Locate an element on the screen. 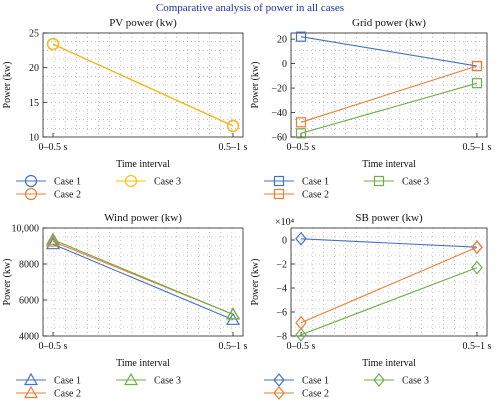 The height and width of the screenshot is (403, 500). chart-title: SB power (kw) is located at coordinates (389, 218).